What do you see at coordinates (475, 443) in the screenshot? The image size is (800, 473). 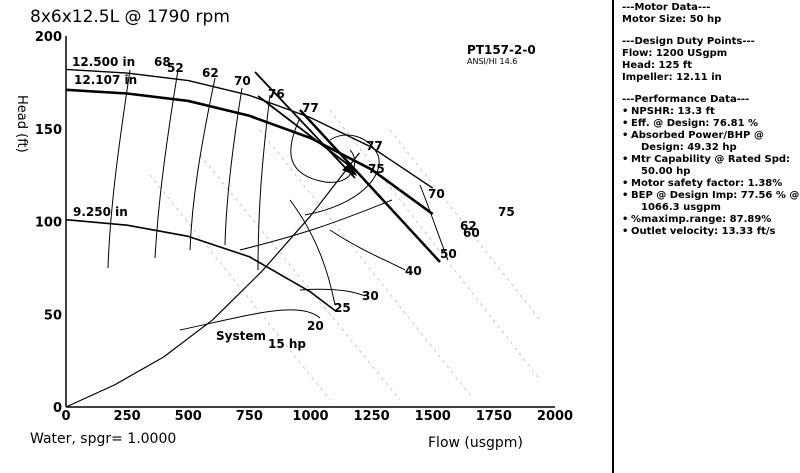 I see `x-axis-label: Flow (usgpm)` at bounding box center [475, 443].